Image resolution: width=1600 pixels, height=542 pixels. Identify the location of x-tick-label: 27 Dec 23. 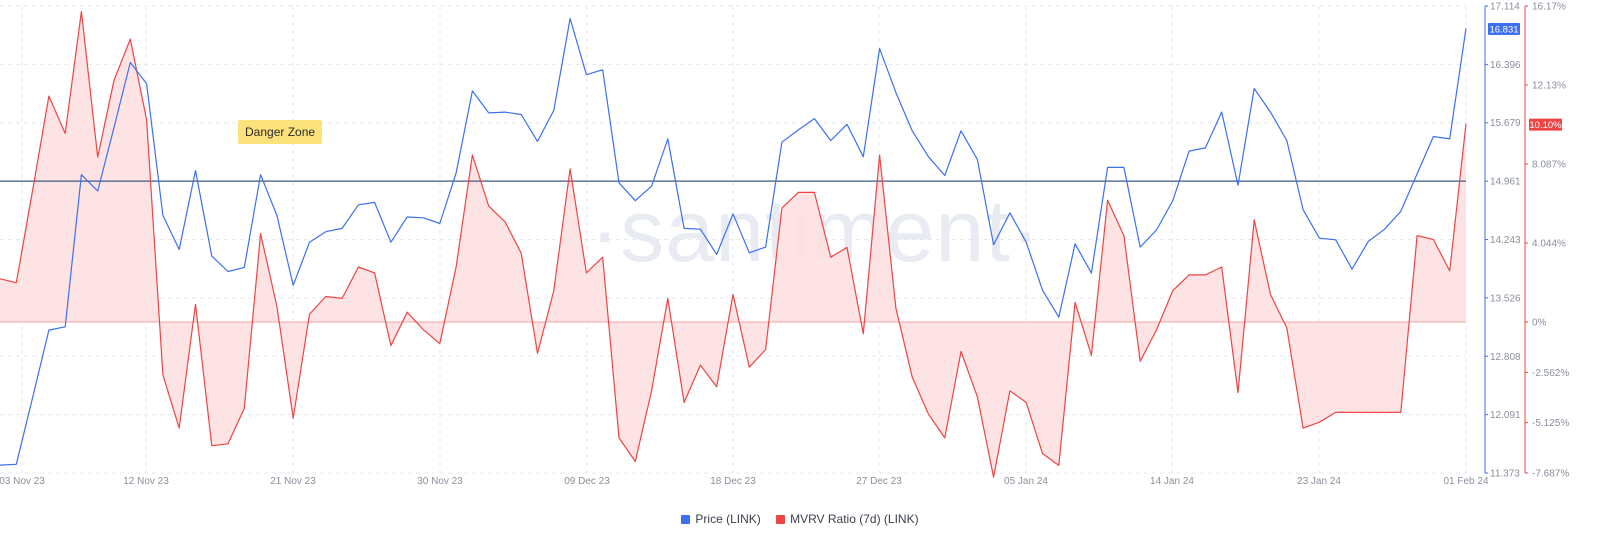
(879, 481).